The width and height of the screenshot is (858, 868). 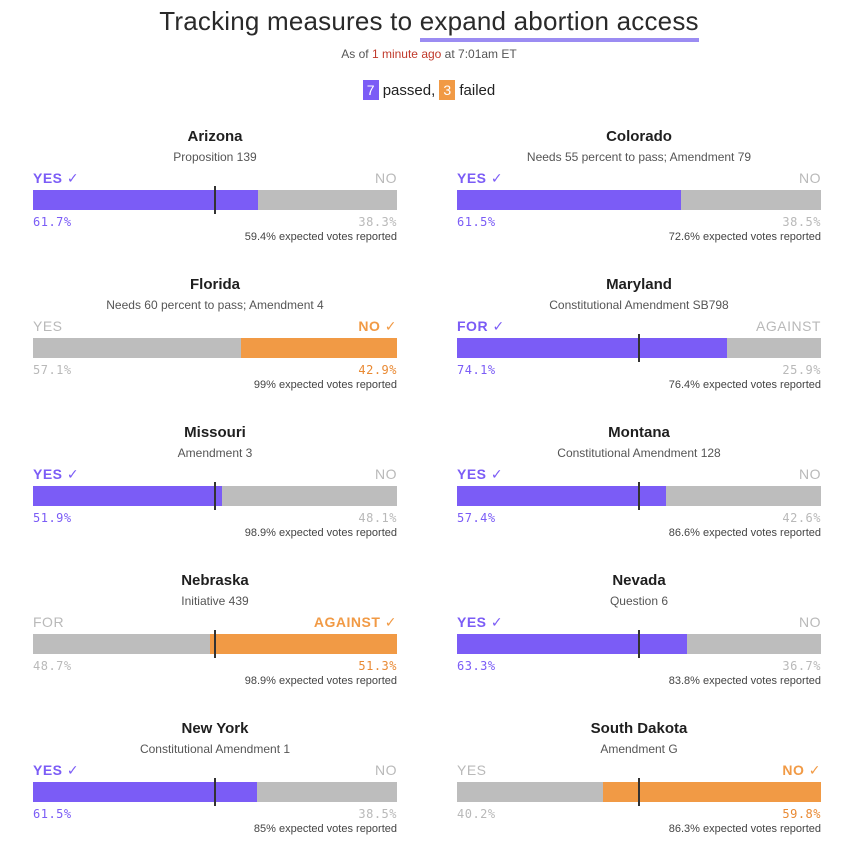 What do you see at coordinates (447, 90) in the screenshot?
I see `failed-count-badge: 3` at bounding box center [447, 90].